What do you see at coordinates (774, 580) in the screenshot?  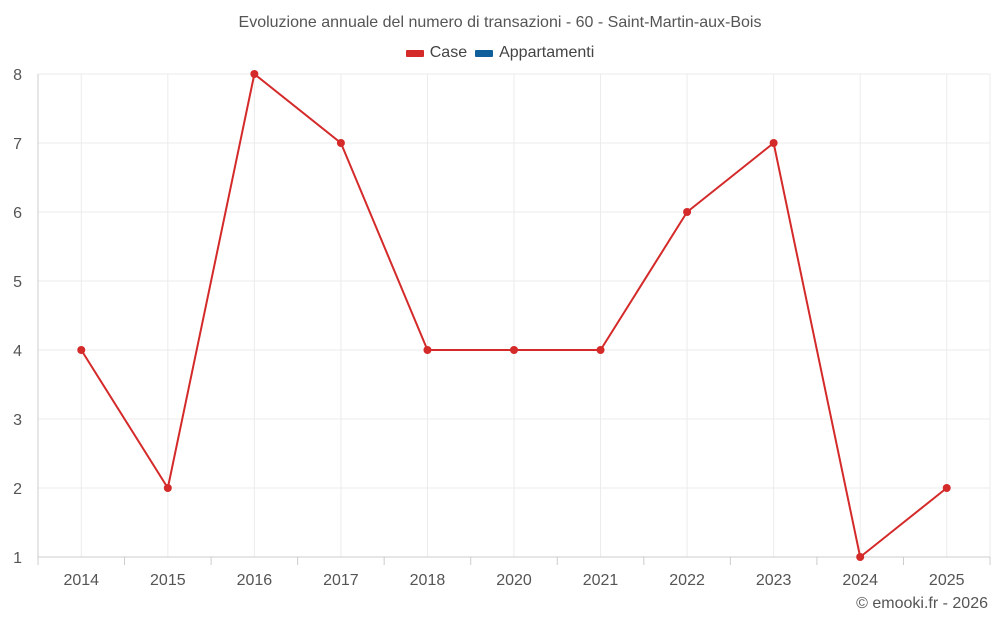 I see `x-tick-label: 2023` at bounding box center [774, 580].